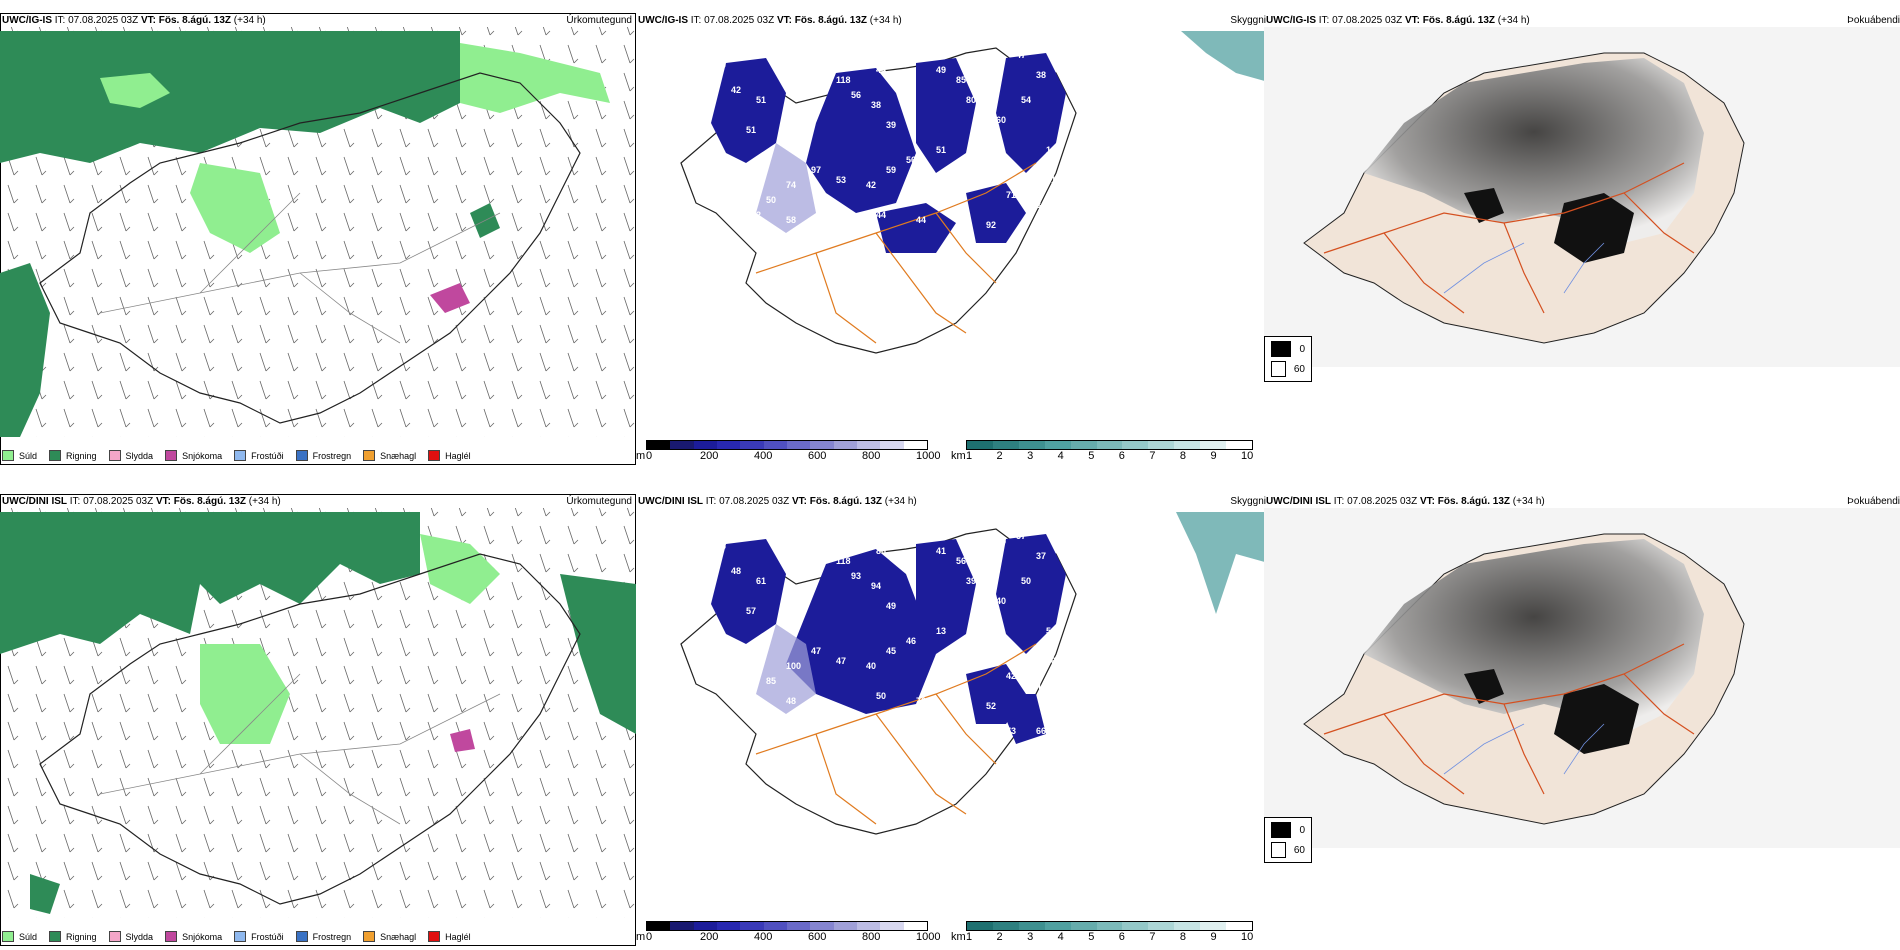 This screenshot has height=950, width=1900. What do you see at coordinates (245, 694) in the screenshot?
I see `drizzle-area` at bounding box center [245, 694].